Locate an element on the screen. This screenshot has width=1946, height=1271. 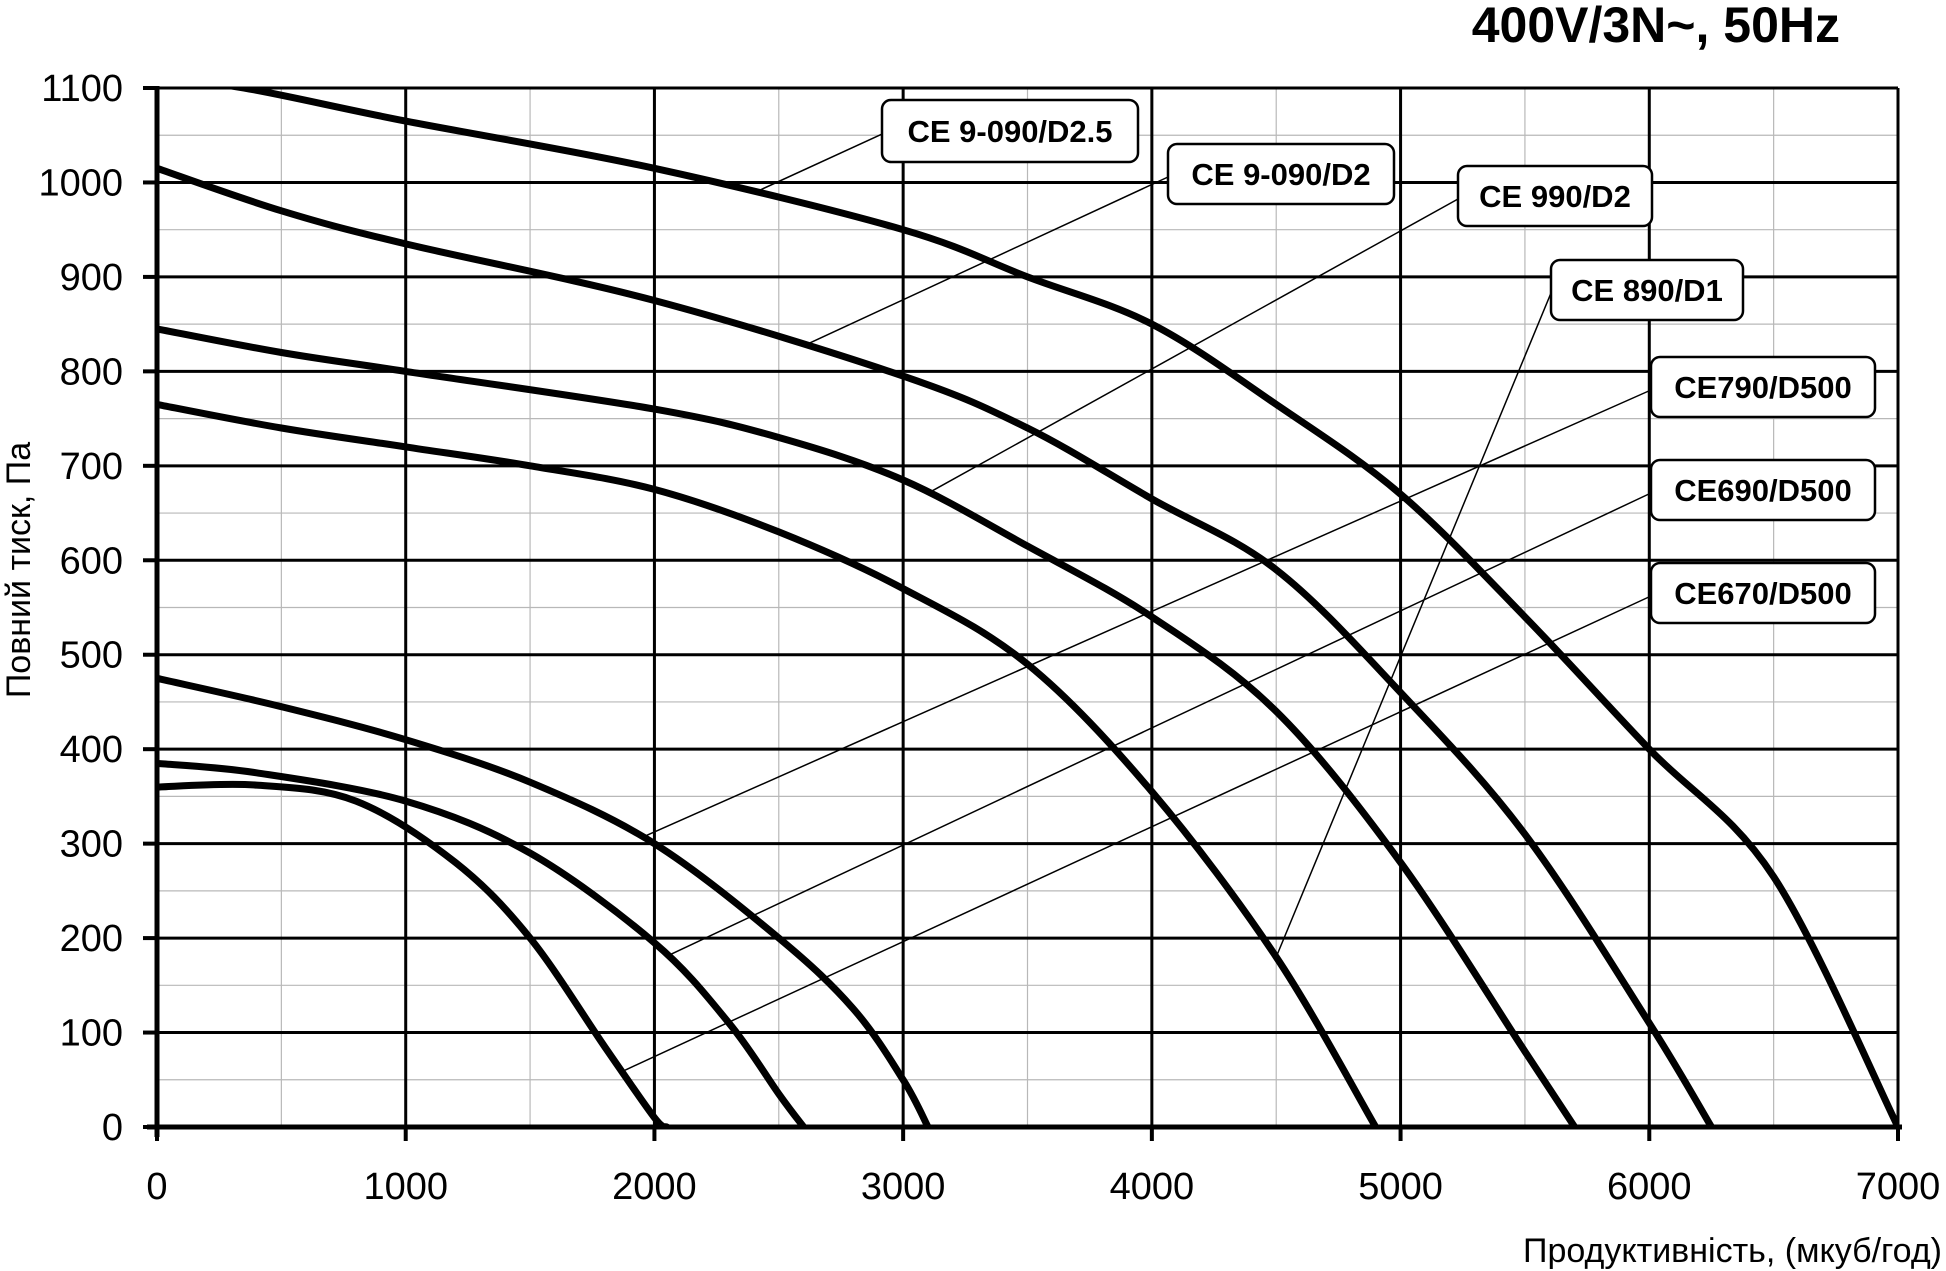
y-tick-label: 600 is located at coordinates (91, 561).